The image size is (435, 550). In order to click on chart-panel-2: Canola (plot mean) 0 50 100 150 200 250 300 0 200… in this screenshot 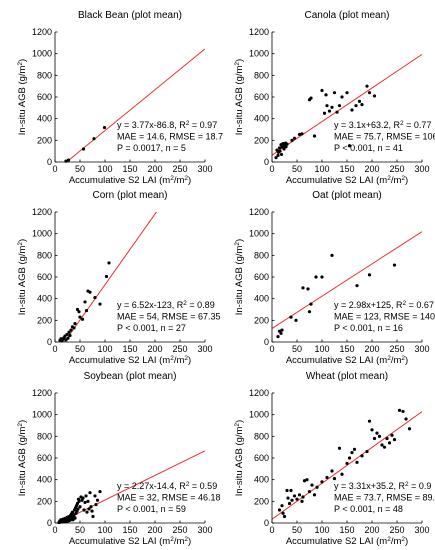, I will do `click(334, 98)`.